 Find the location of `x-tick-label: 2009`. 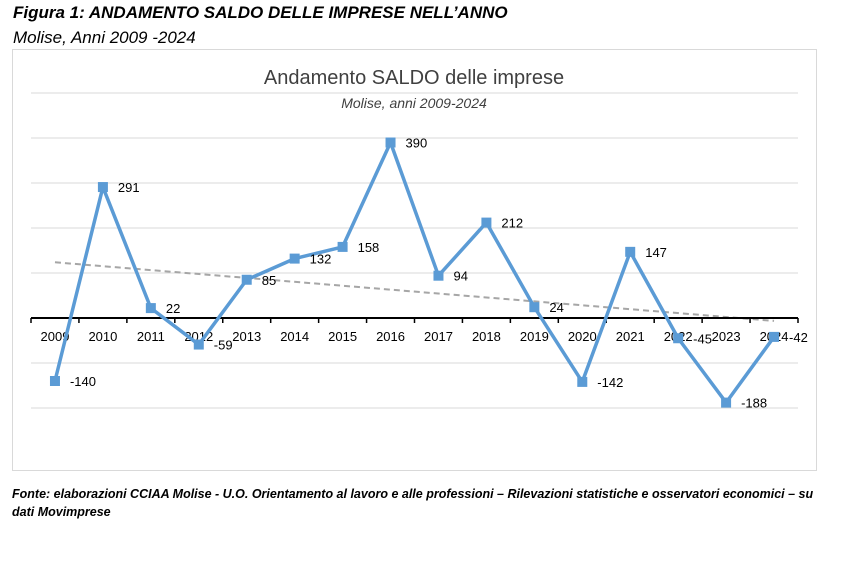

x-tick-label: 2009 is located at coordinates (55, 336).